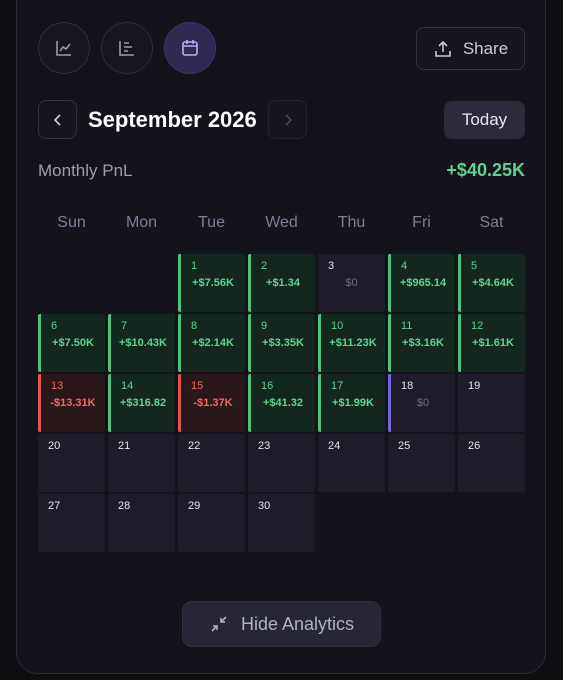  Describe the element at coordinates (194, 506) in the screenshot. I see `day-number: 29` at that location.